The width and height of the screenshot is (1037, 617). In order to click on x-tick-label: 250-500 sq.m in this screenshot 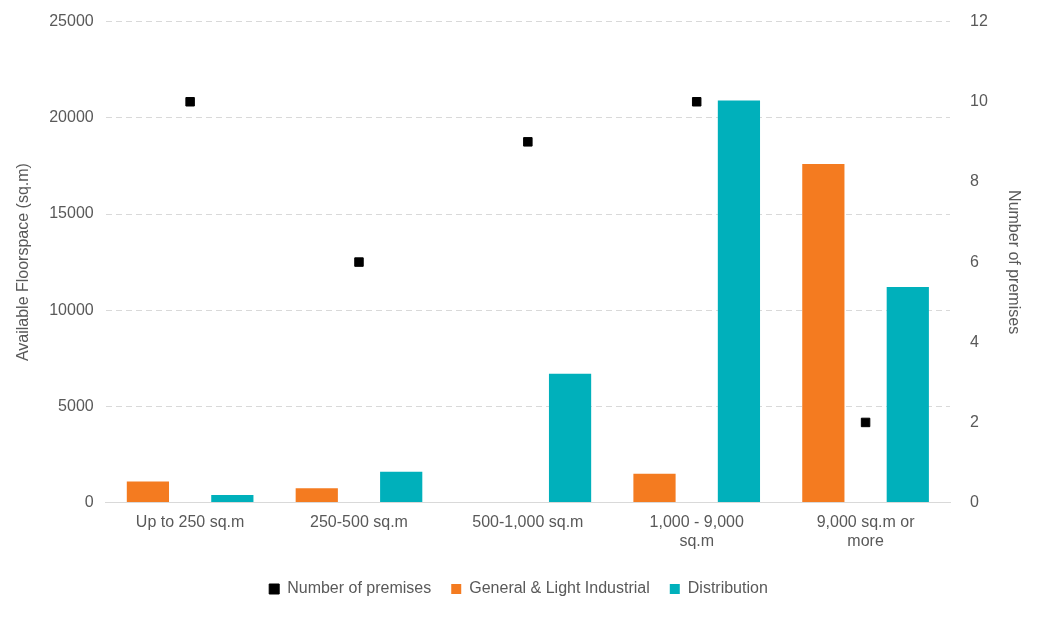, I will do `click(359, 521)`.